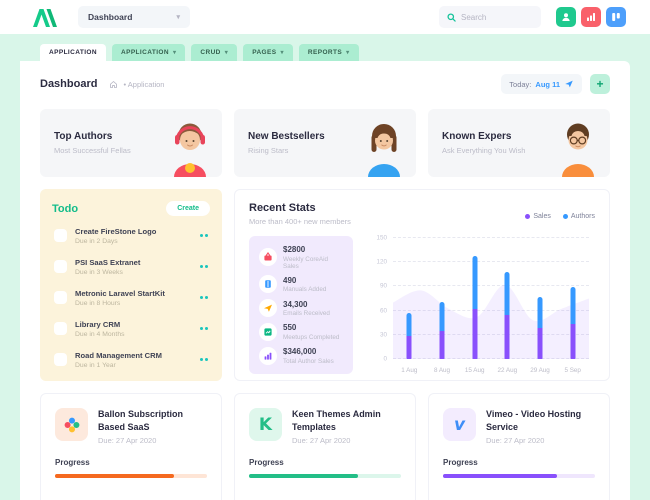  What do you see at coordinates (560, 214) in the screenshot?
I see `chart-legend: Sales Authors` at bounding box center [560, 214].